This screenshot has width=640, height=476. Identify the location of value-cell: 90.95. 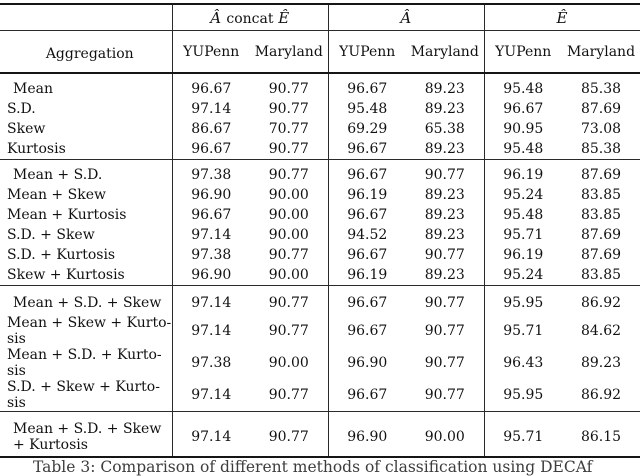
(523, 129).